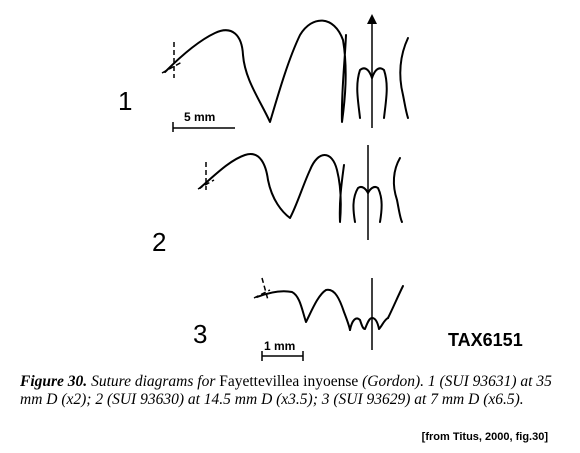  Describe the element at coordinates (404, 78) in the screenshot. I see `suture-line-1-edge` at that location.